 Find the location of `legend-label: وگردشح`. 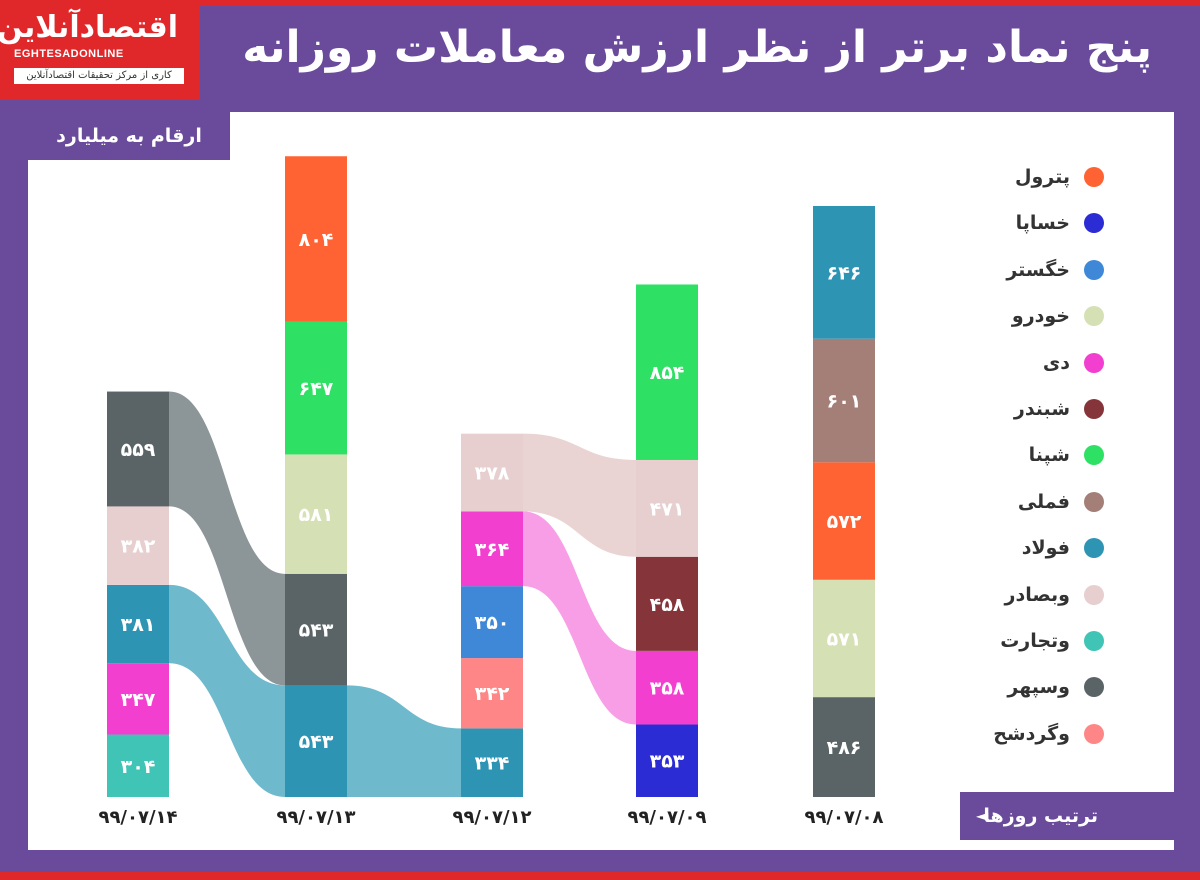

legend-label: وگردشح is located at coordinates (1031, 733).